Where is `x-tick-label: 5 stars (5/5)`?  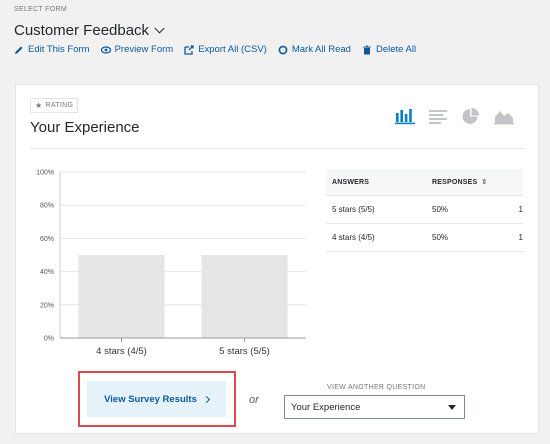 x-tick-label: 5 stars (5/5) is located at coordinates (244, 351).